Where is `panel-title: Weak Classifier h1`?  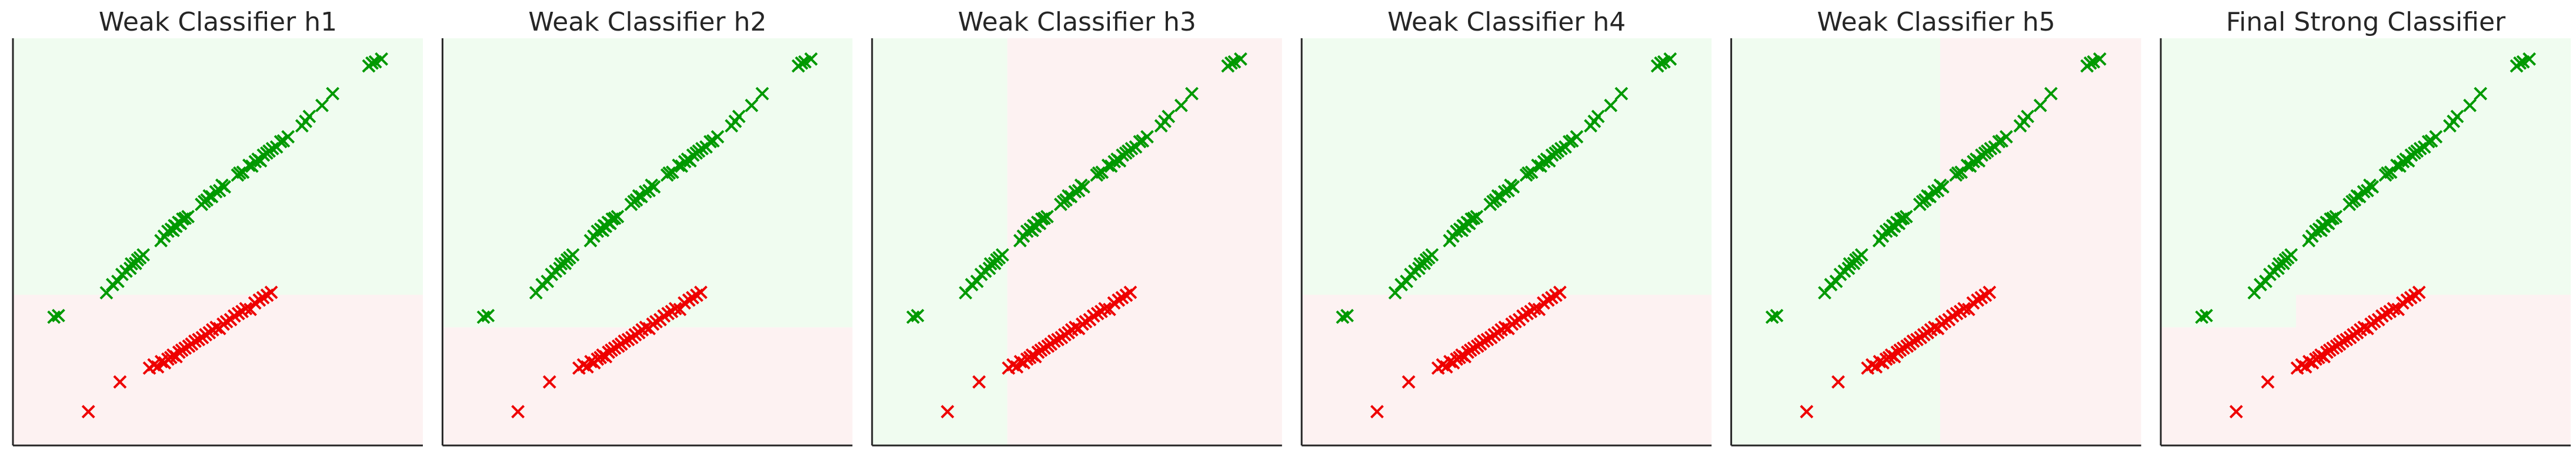
panel-title: Weak Classifier h1 is located at coordinates (218, 22).